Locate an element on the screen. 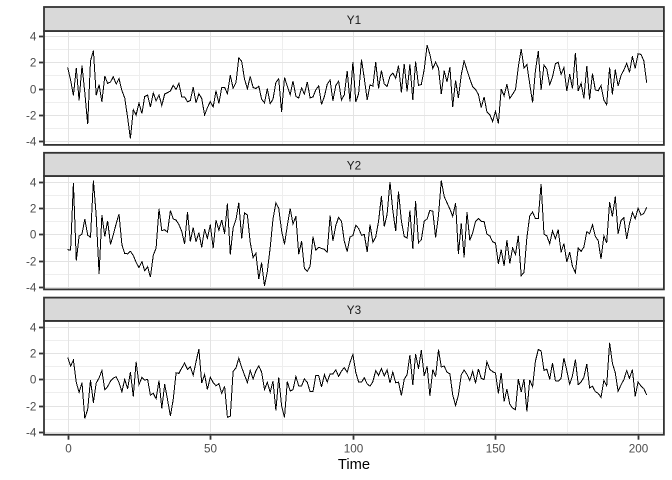 The height and width of the screenshot is (480, 672). svg-text: Y2 is located at coordinates (354, 165).